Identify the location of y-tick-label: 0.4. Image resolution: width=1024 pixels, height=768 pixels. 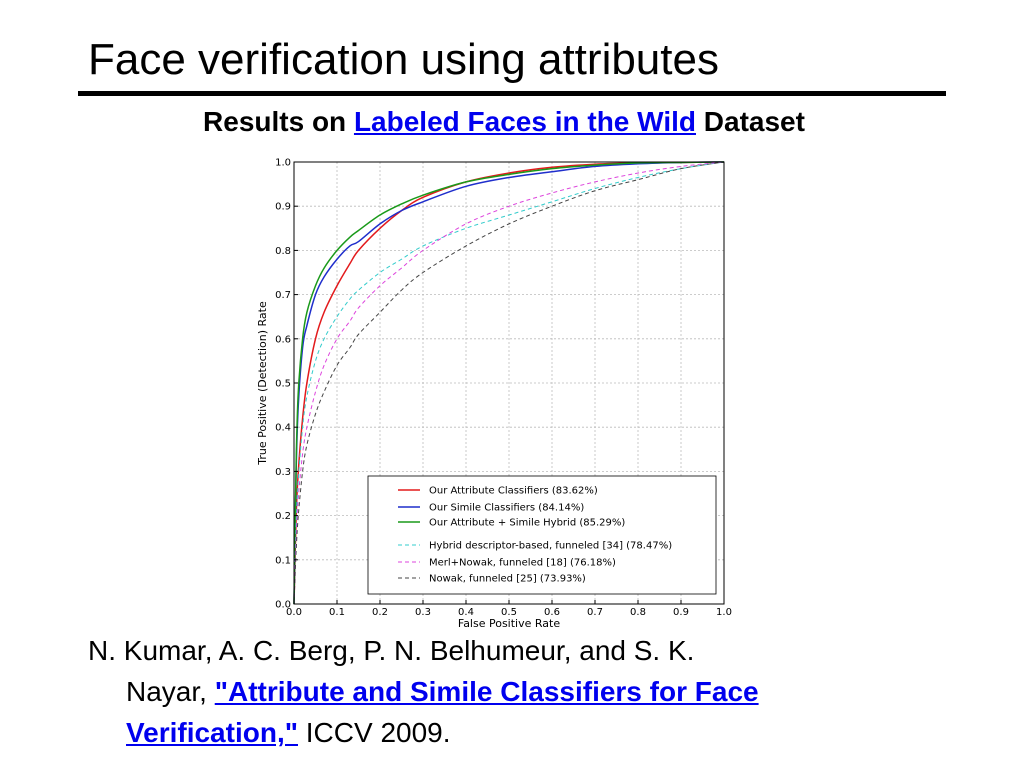
(283, 428).